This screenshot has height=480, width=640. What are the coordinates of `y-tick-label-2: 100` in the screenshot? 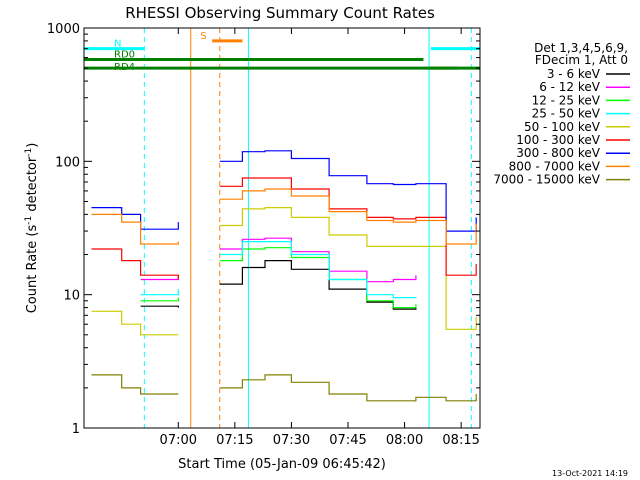 It's located at (67, 162).